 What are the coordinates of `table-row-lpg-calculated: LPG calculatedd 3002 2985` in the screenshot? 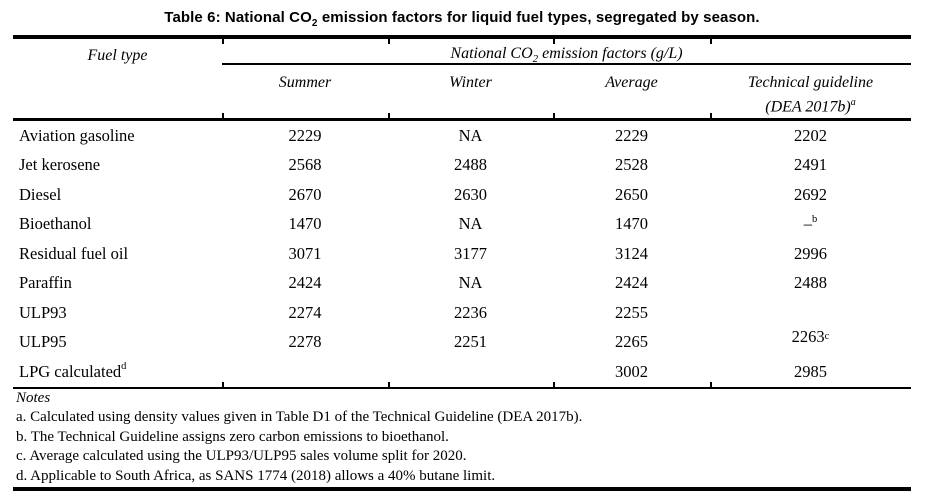 It's located at (462, 372).